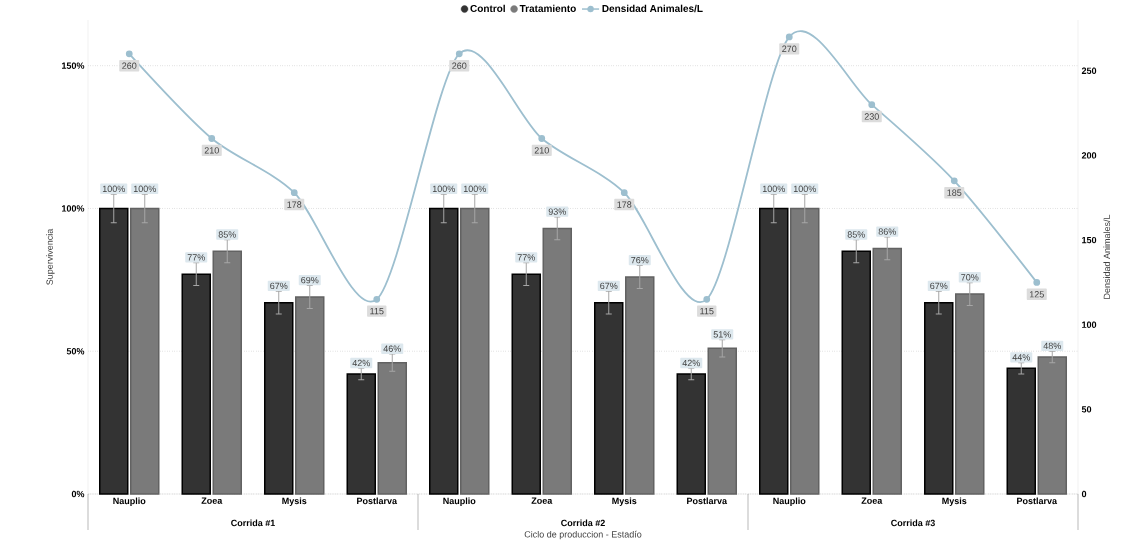 This screenshot has width=1143, height=544. I want to click on text: Corrida #1, so click(253, 523).